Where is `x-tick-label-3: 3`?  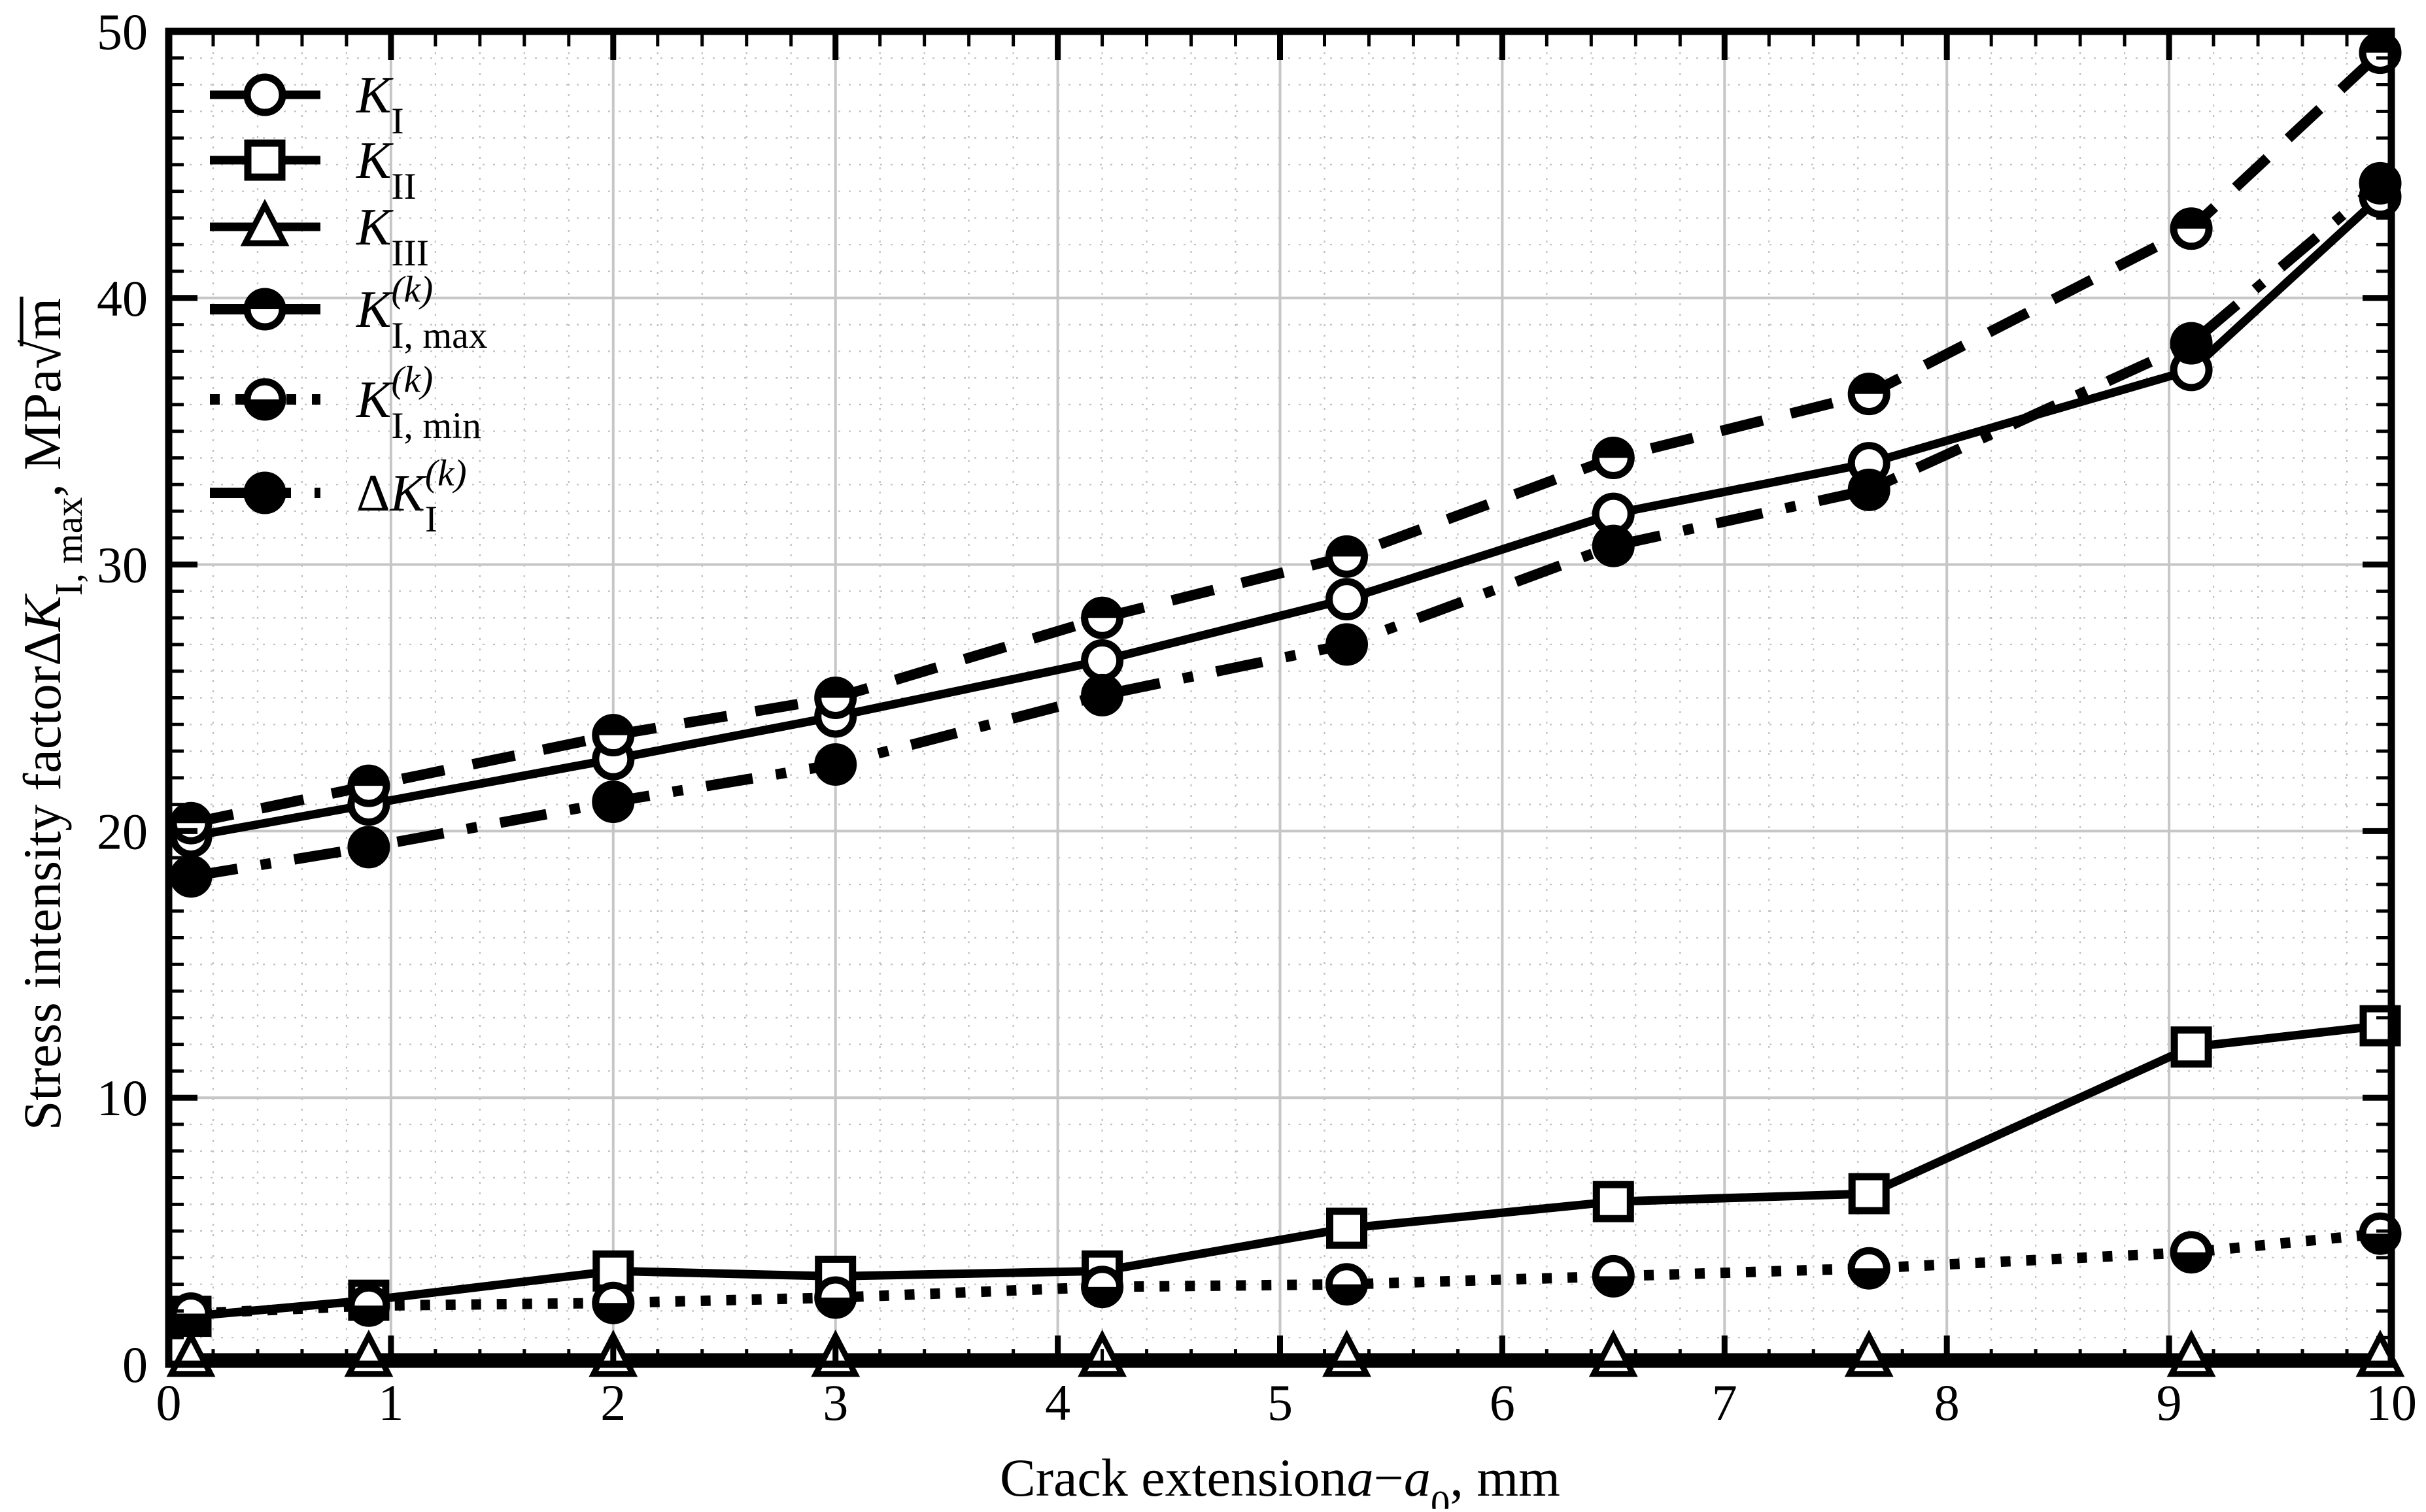 x-tick-label-3: 3 is located at coordinates (835, 1402).